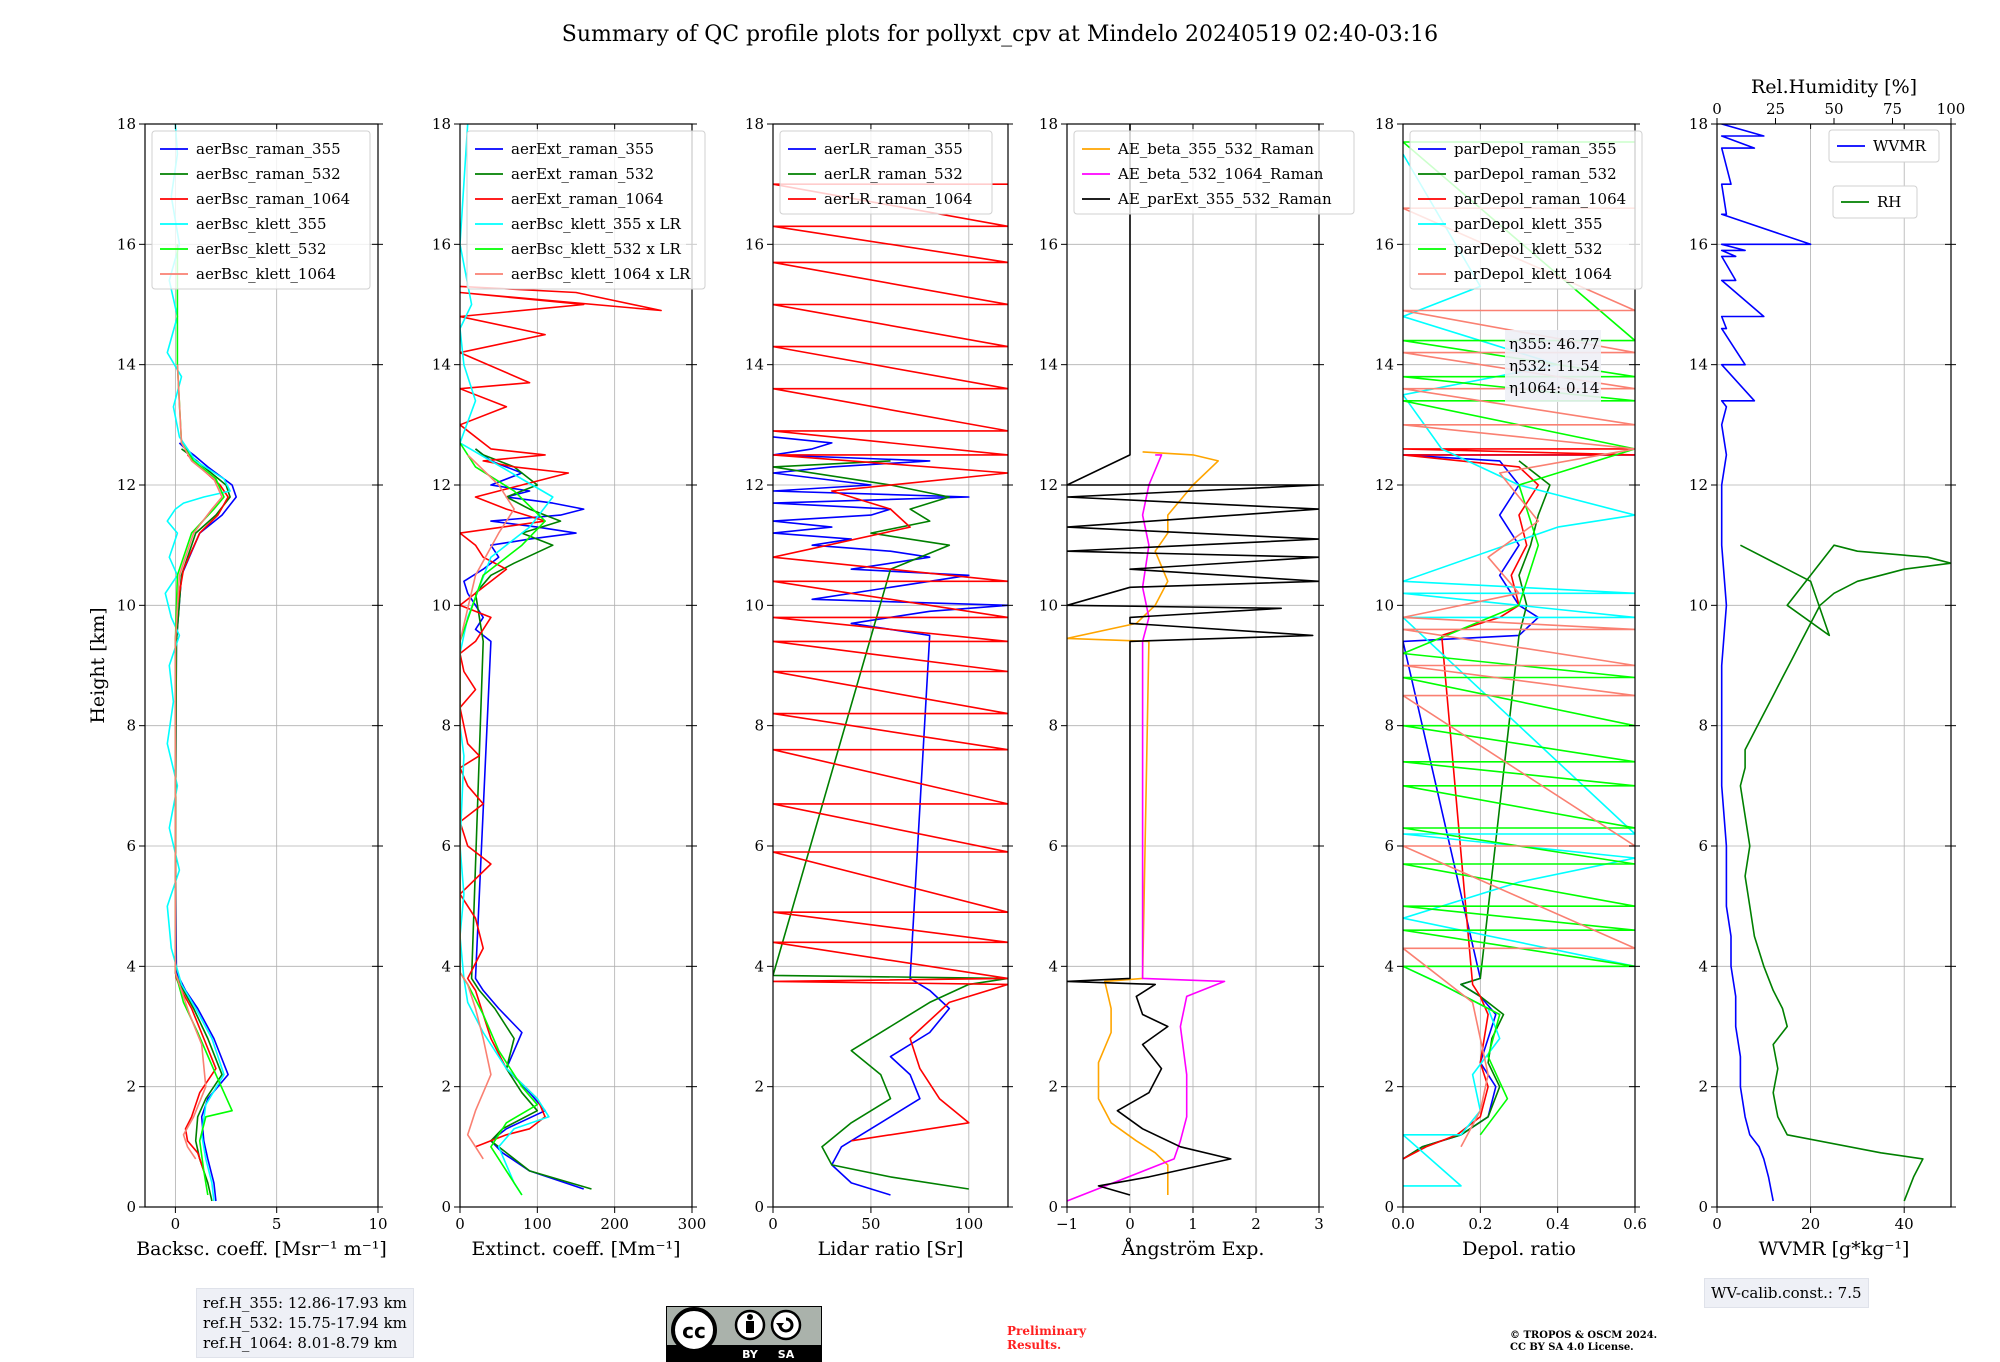 This screenshot has width=2000, height=1362. Describe the element at coordinates (1904, 1224) in the screenshot. I see `x-tick-label: 40` at that location.